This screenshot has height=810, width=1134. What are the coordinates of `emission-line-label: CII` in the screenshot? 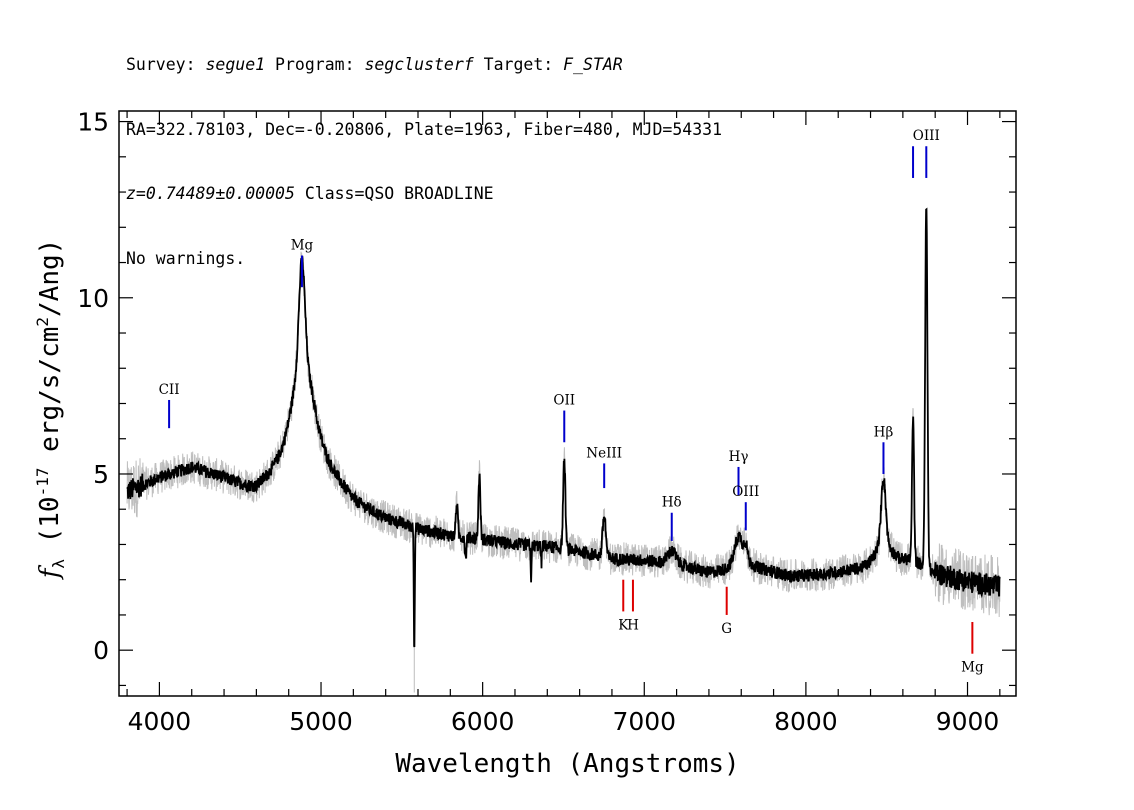 It's located at (169, 390).